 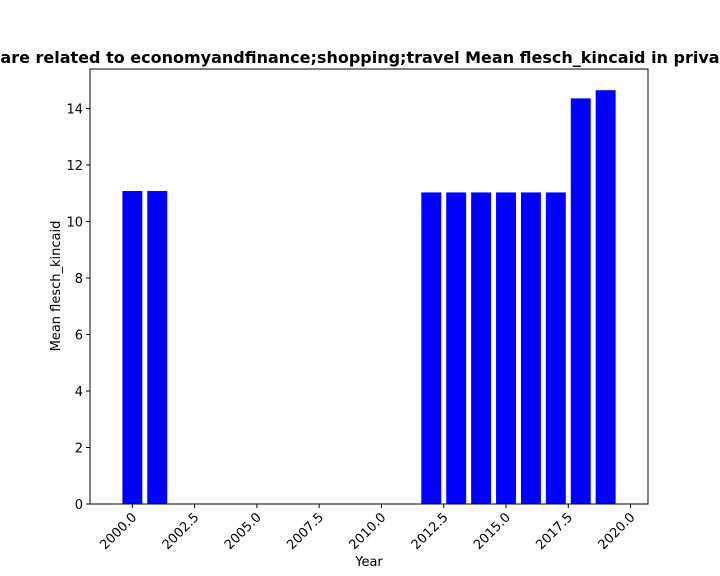 I want to click on bar-2019, so click(x=605, y=297).